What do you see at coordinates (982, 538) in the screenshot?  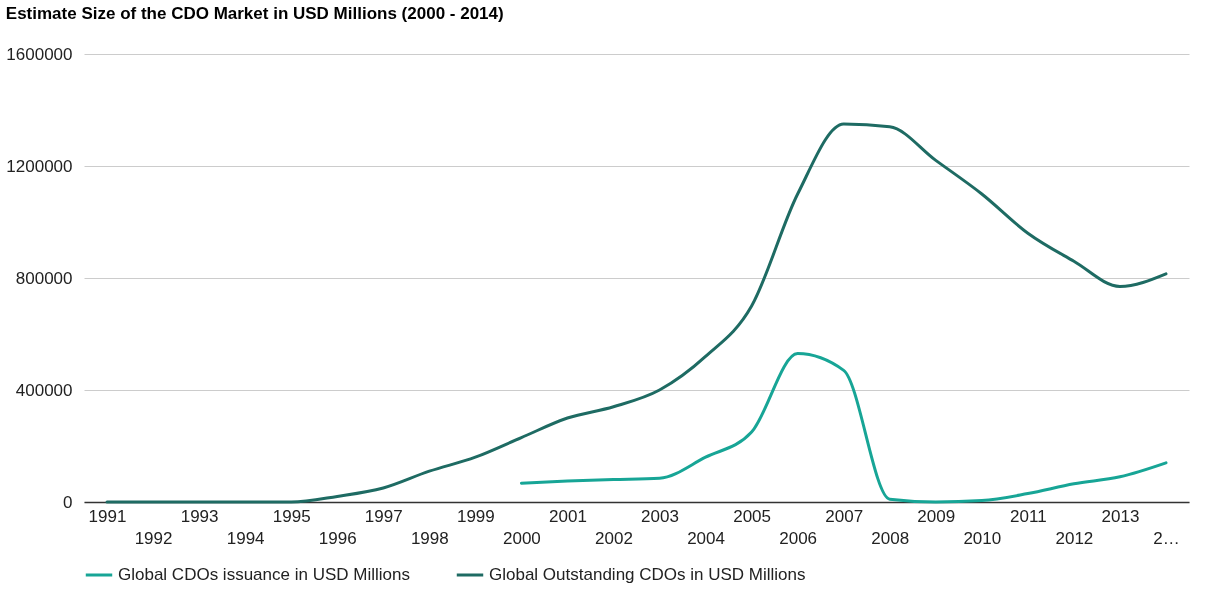 I see `x-tick-label: 2010` at bounding box center [982, 538].